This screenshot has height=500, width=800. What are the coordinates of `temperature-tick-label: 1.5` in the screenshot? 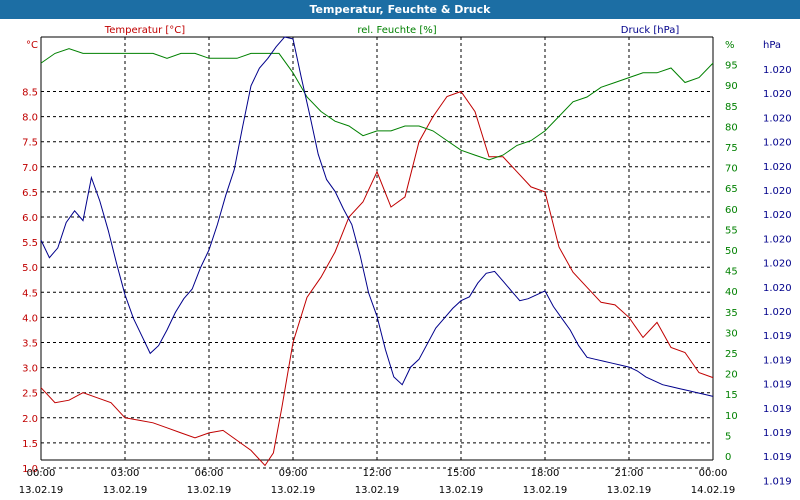 It's located at (30, 444).